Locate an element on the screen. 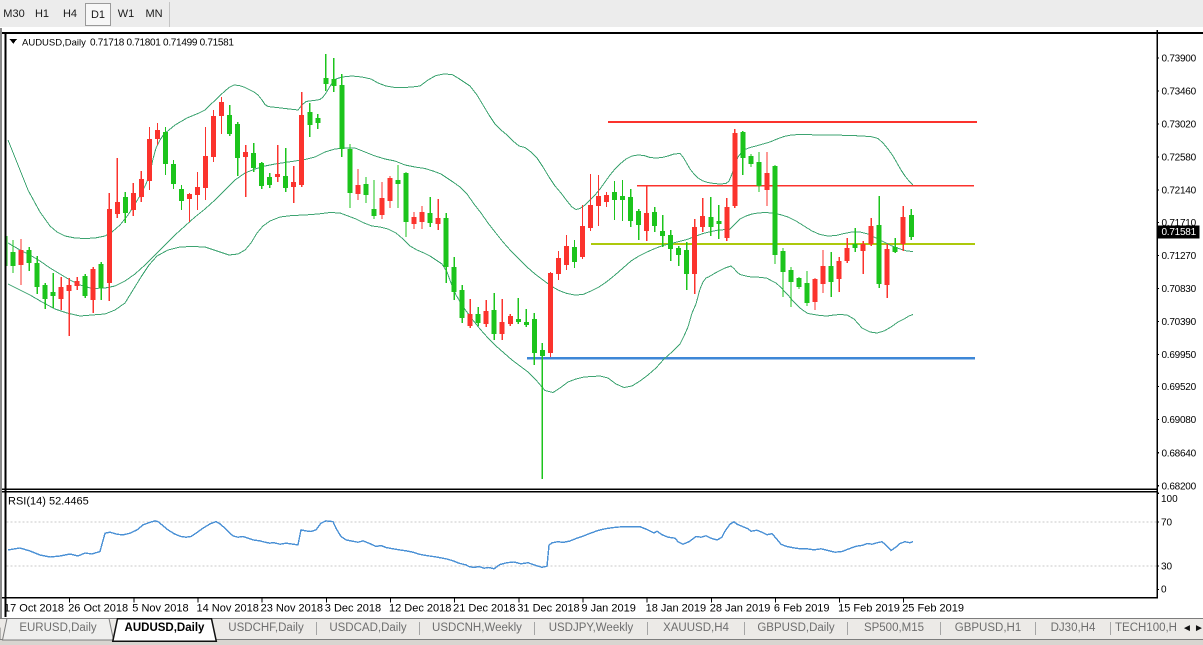  svg-text: 0 is located at coordinates (1164, 590).